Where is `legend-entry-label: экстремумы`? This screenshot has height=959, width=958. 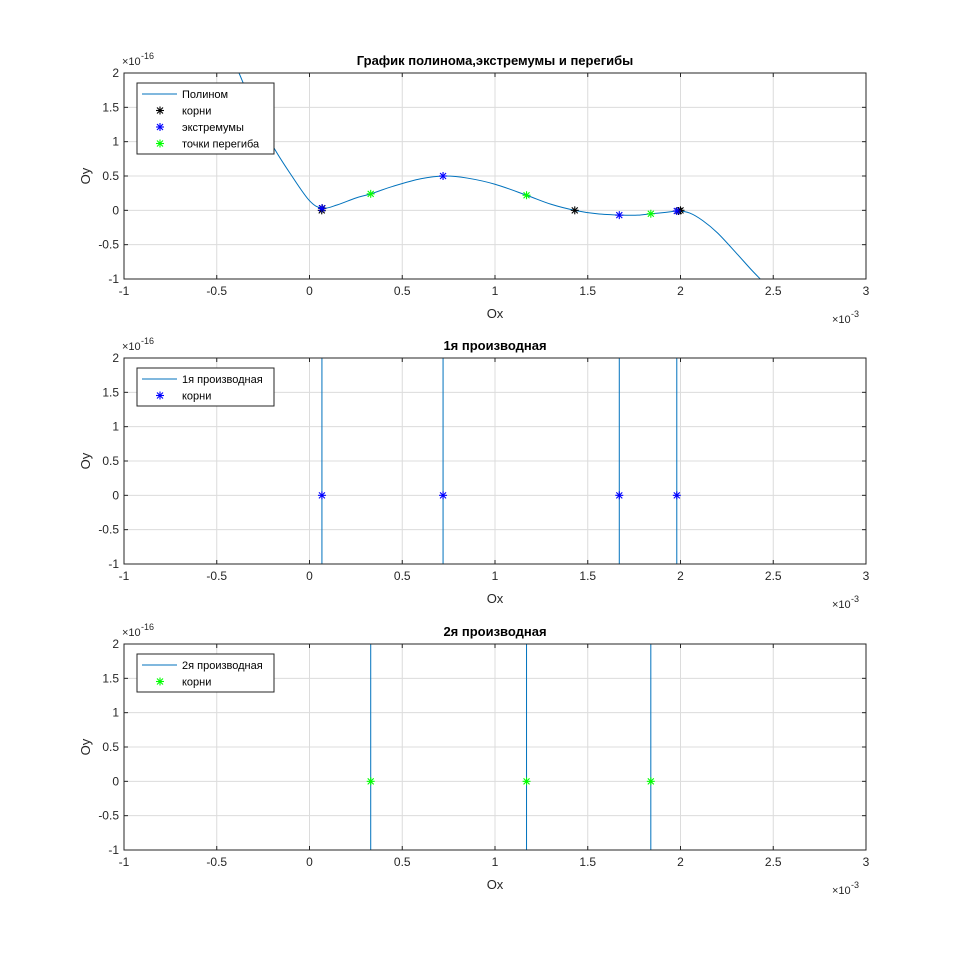
legend-entry-label: экстремумы is located at coordinates (213, 128).